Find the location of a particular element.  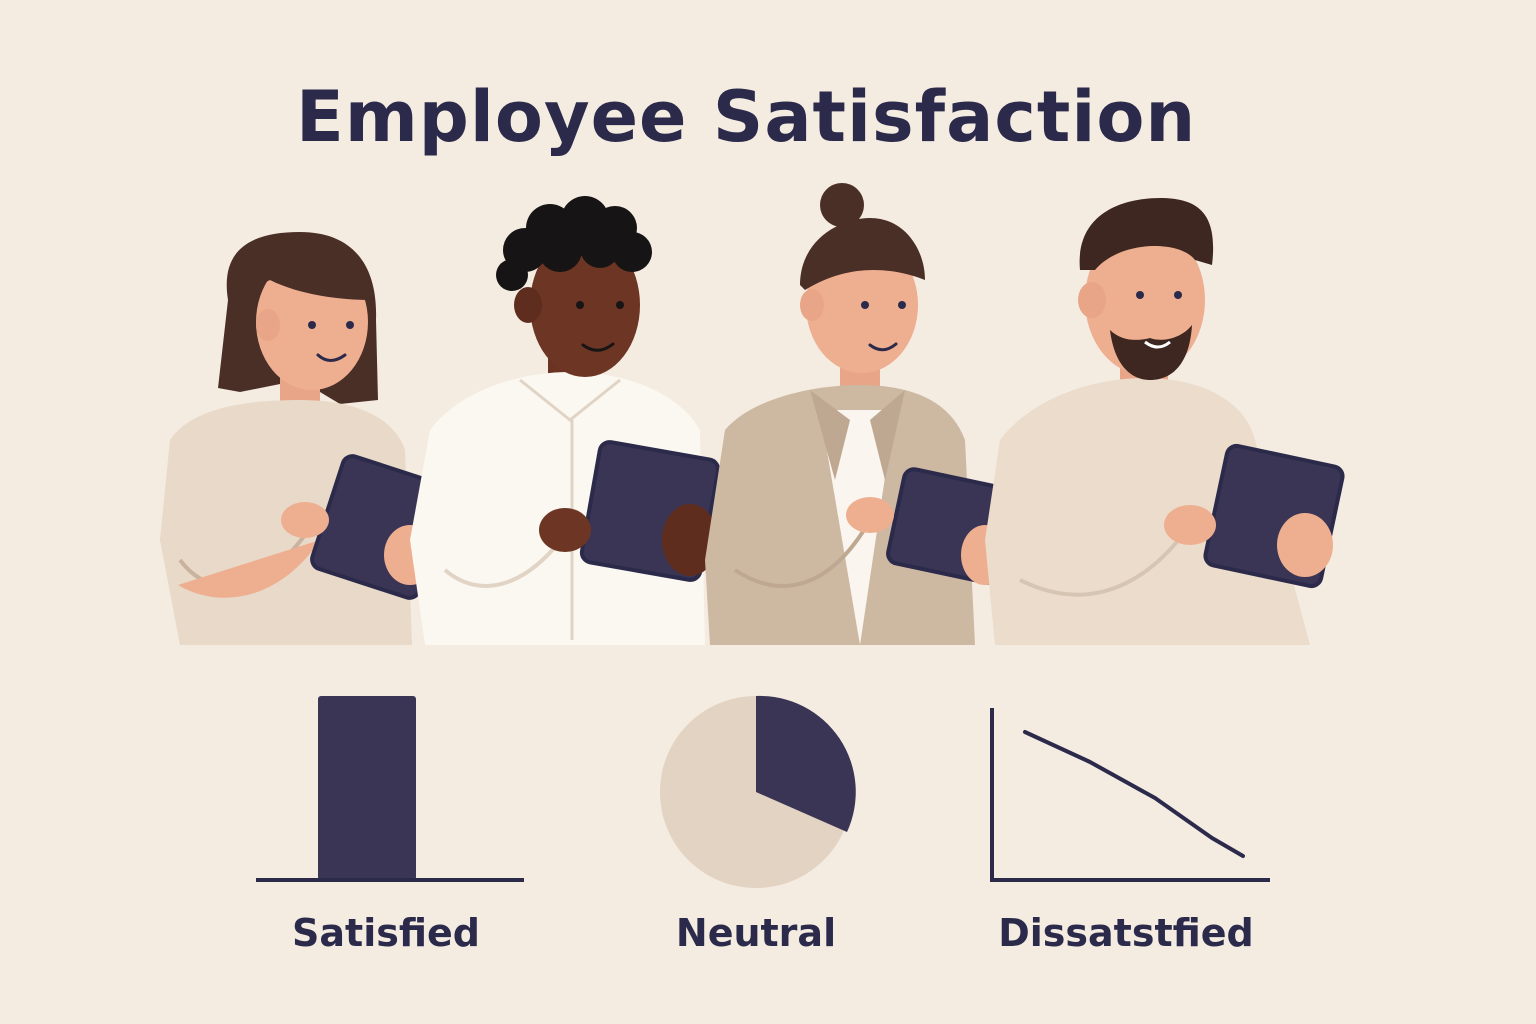

line-chart-icon is located at coordinates (1130, 795).